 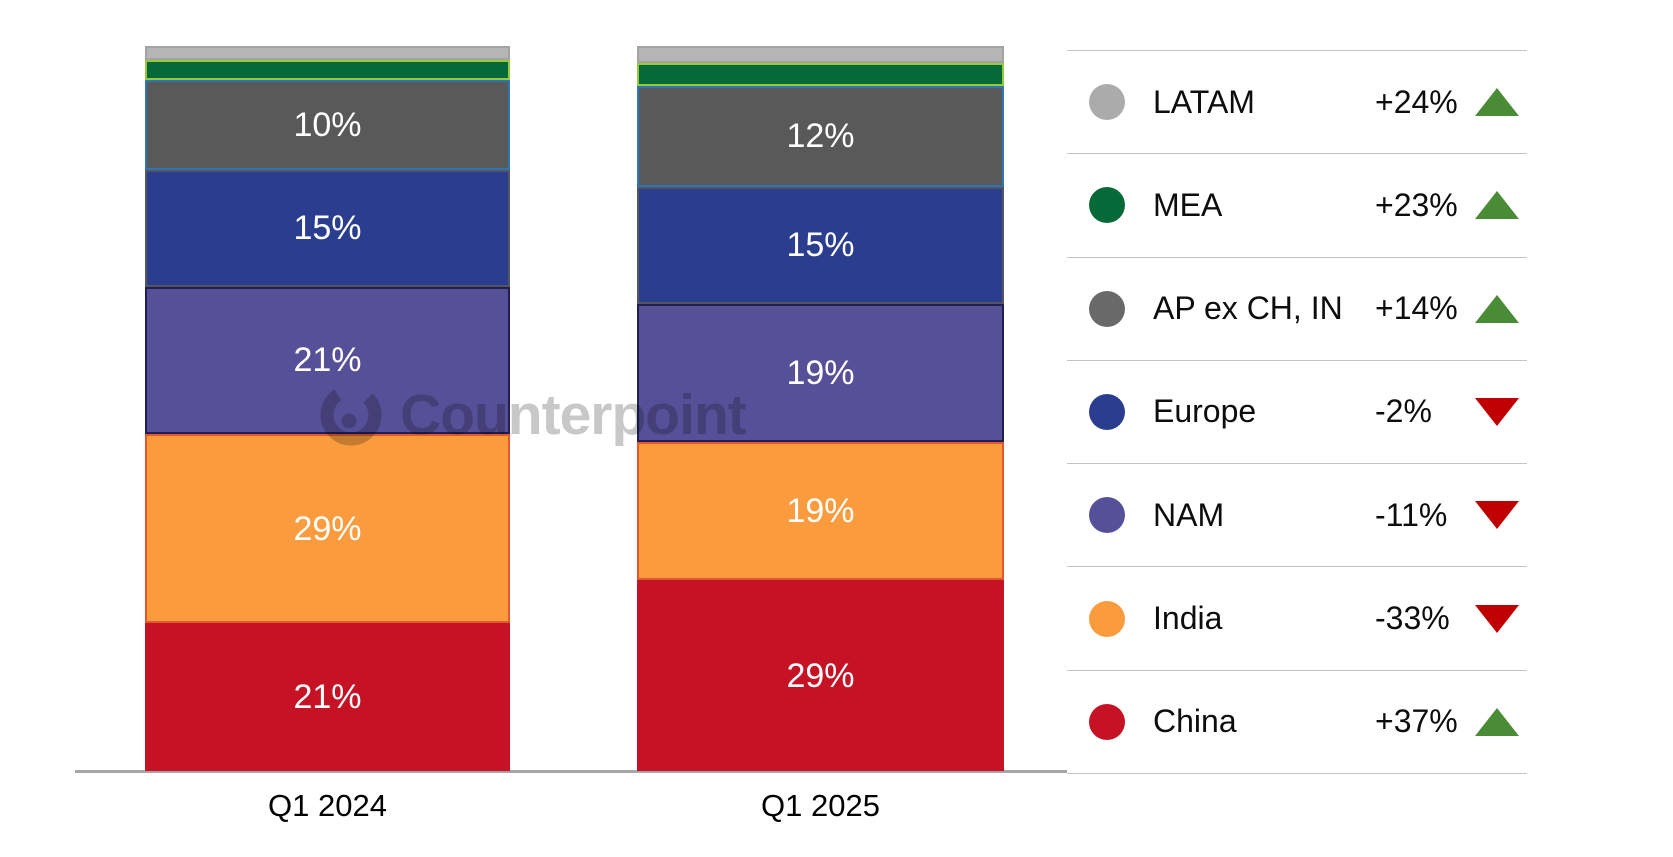 I want to click on legend-change-value: -33%, so click(x=1412, y=618).